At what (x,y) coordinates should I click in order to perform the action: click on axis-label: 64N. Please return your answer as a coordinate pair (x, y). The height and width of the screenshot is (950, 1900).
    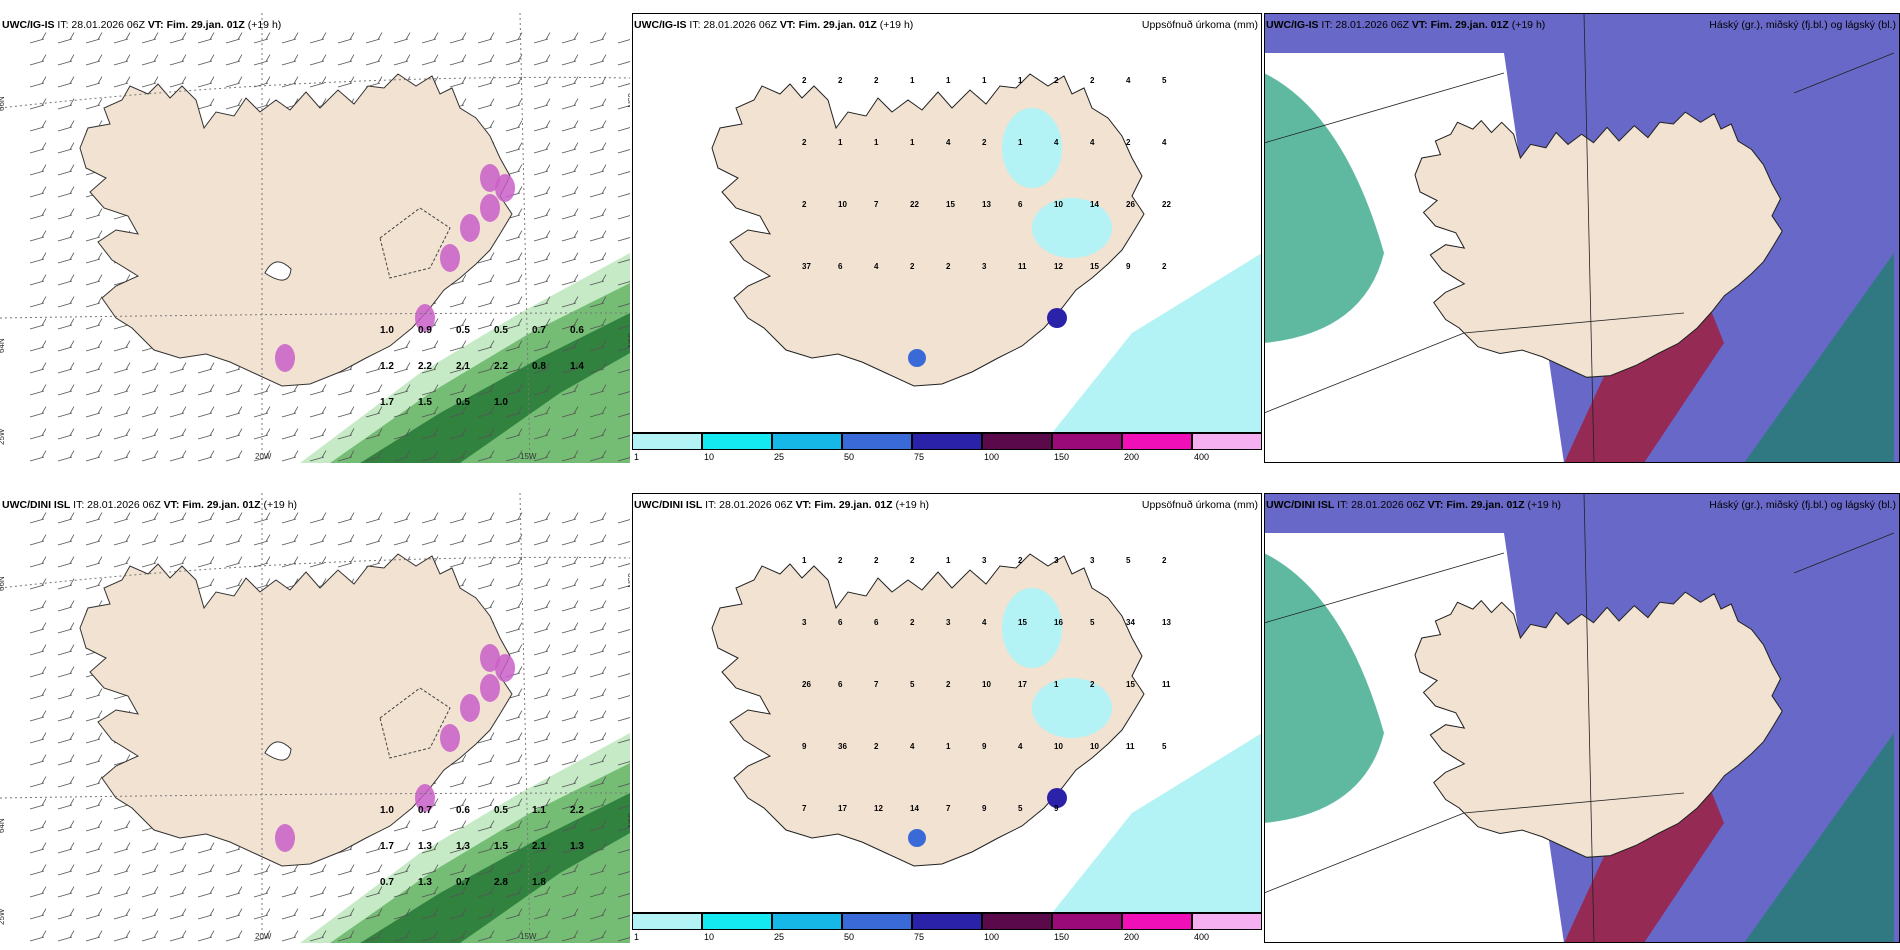
    Looking at the image, I should click on (3, 345).